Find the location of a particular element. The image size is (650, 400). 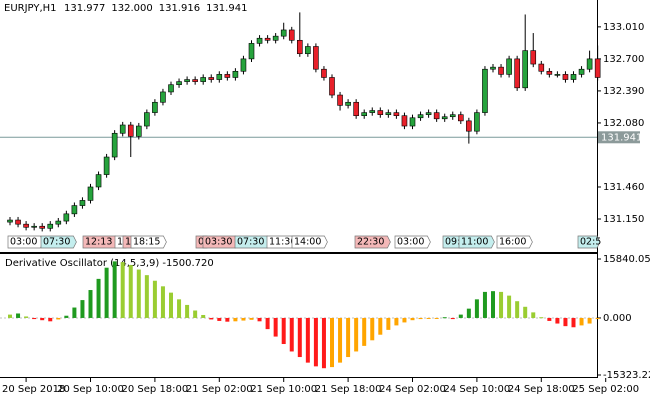

session-label: 03:00 is located at coordinates (410, 242).